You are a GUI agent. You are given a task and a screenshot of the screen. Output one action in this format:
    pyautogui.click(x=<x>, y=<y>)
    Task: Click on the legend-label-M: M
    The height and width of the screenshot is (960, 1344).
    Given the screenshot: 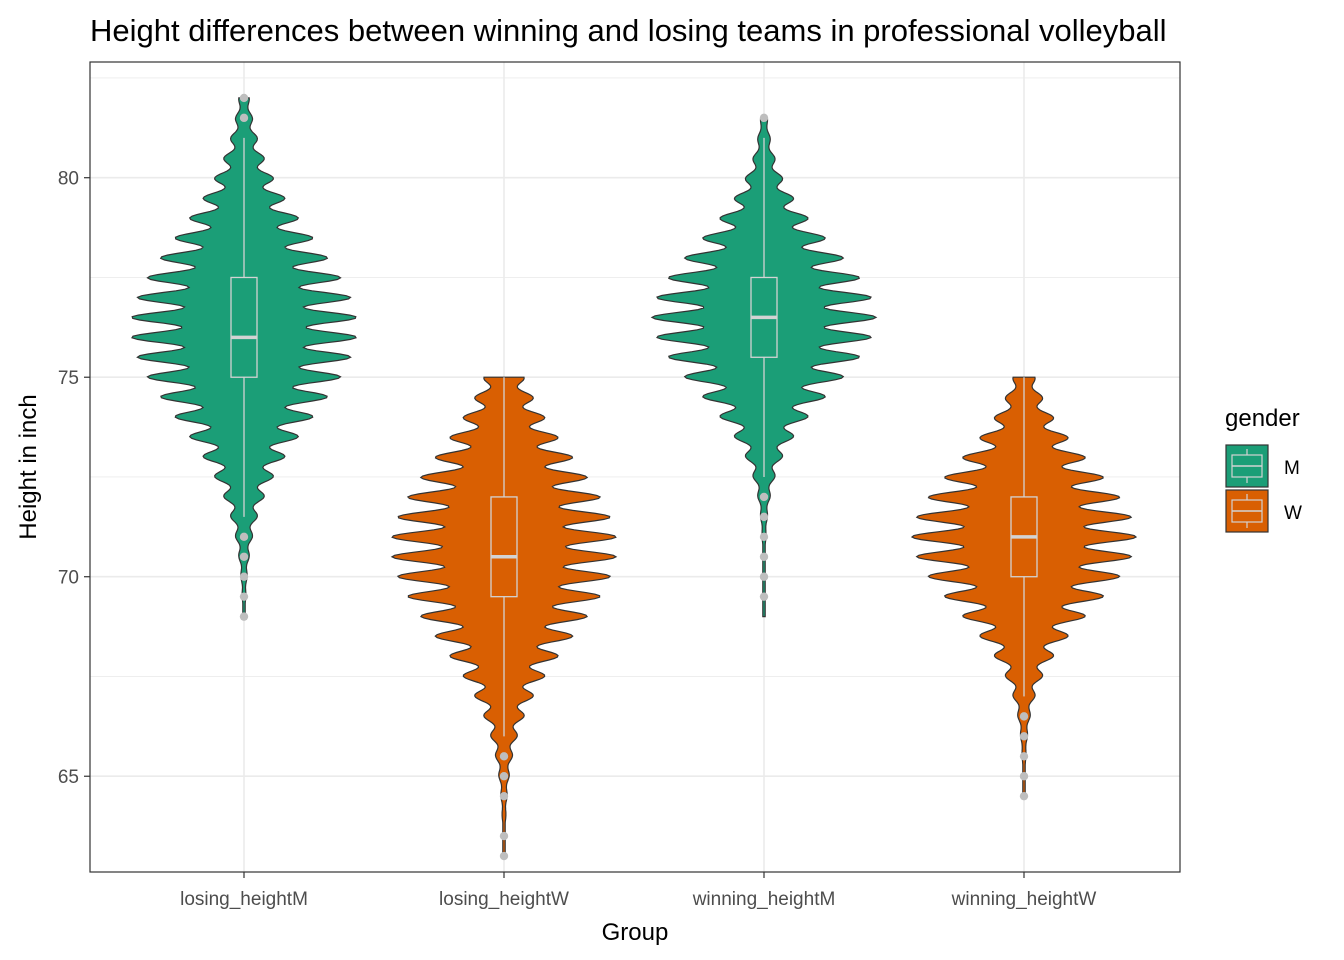 What is the action you would take?
    pyautogui.click(x=1292, y=468)
    